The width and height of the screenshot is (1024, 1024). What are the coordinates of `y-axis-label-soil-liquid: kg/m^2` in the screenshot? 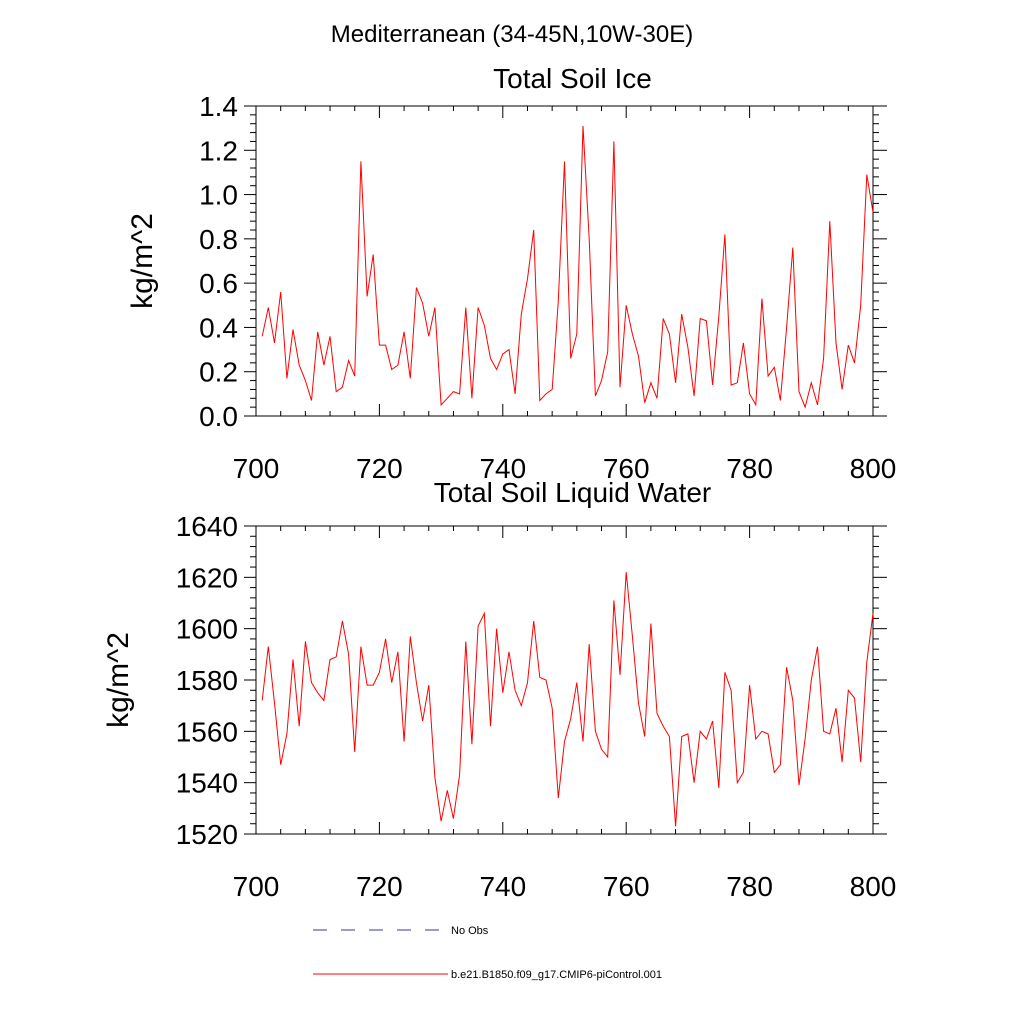 It's located at (118, 680).